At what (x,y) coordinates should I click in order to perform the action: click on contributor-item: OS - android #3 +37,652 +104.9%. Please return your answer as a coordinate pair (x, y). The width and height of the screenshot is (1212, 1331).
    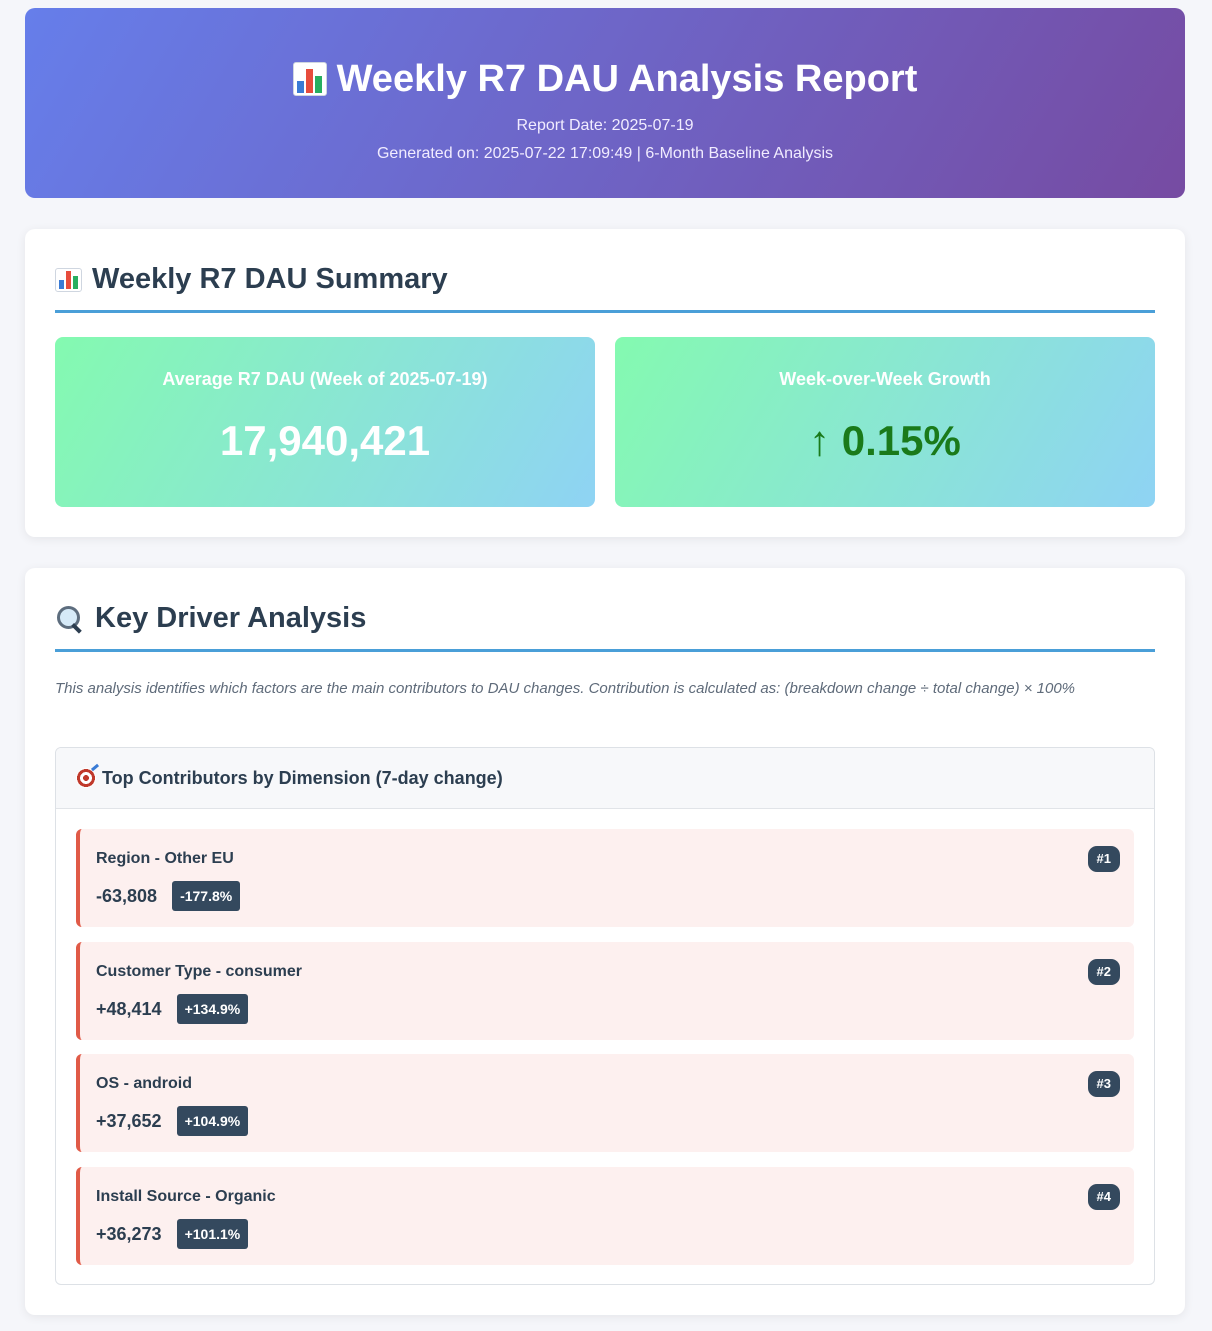
    Looking at the image, I should click on (605, 1103).